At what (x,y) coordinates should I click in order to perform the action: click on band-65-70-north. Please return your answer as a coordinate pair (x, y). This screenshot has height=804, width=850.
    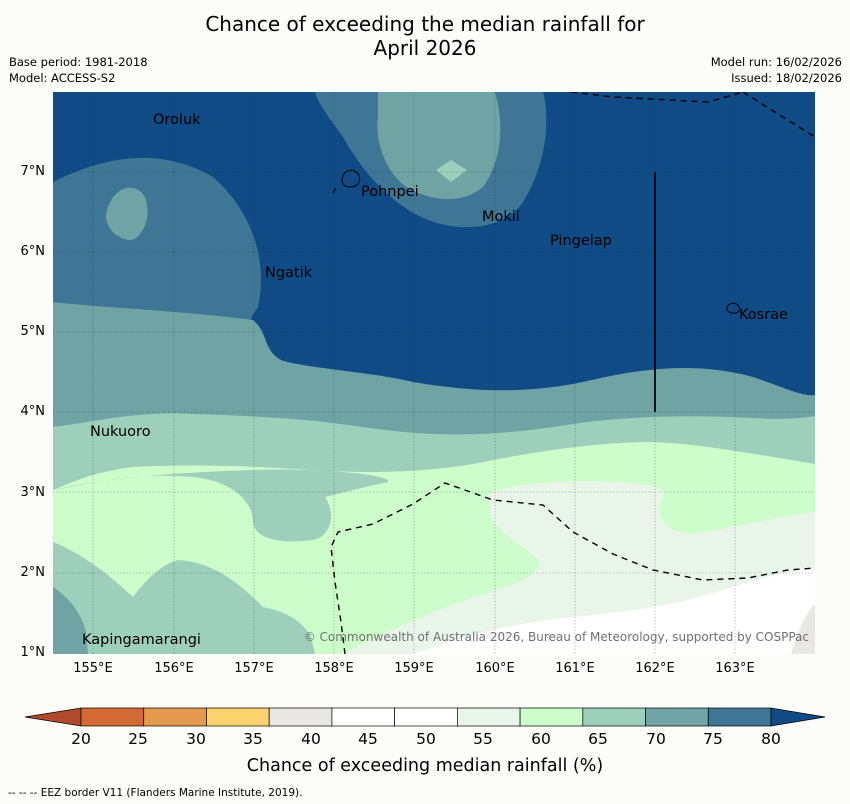
    Looking at the image, I should click on (439, 146).